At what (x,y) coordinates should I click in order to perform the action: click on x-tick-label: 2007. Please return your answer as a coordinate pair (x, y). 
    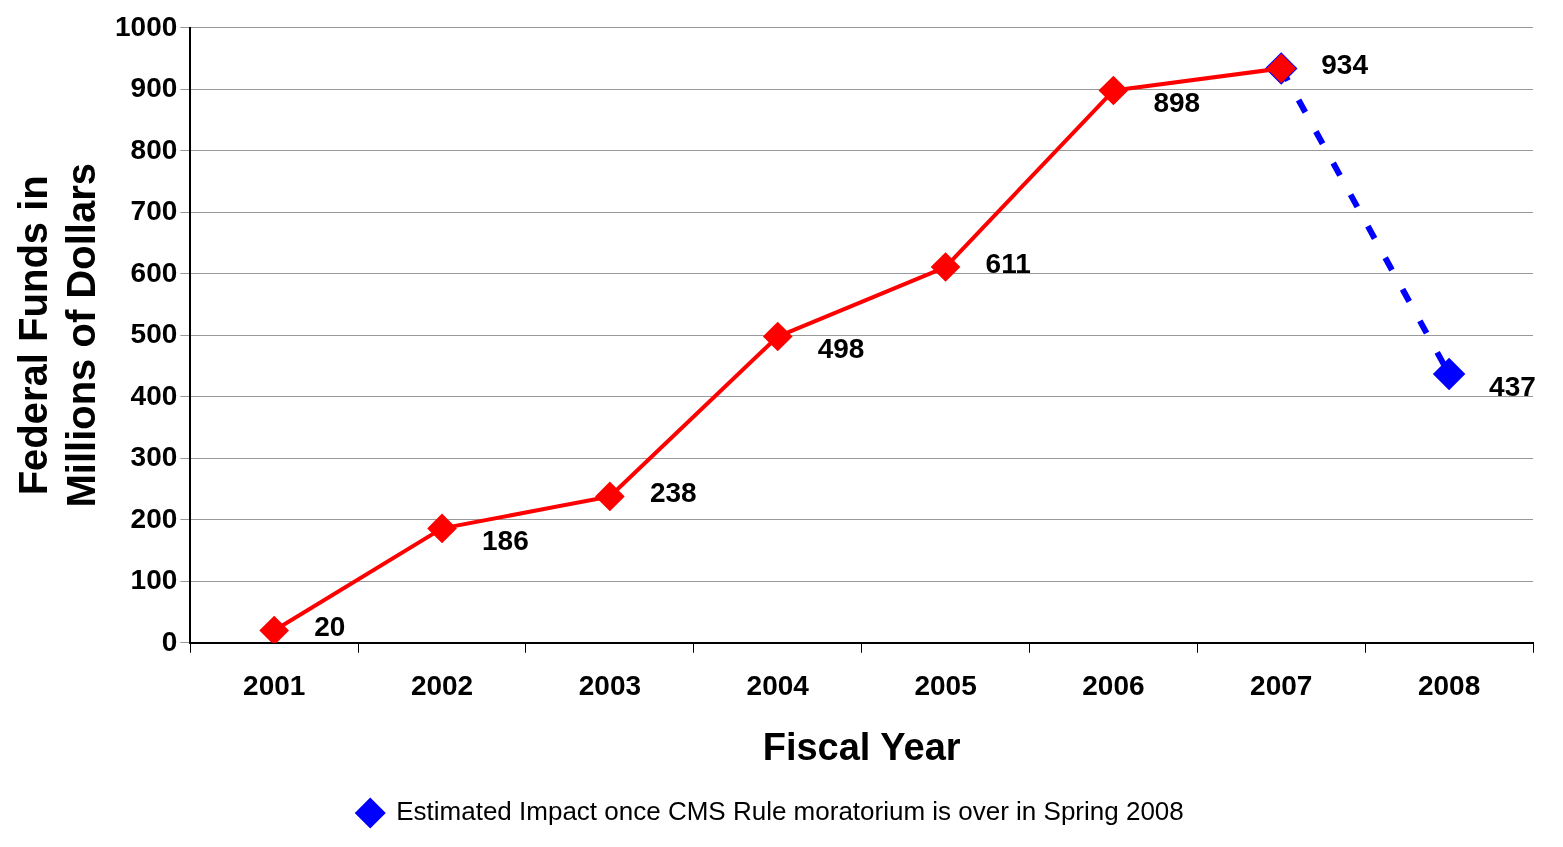
    Looking at the image, I should click on (1281, 686).